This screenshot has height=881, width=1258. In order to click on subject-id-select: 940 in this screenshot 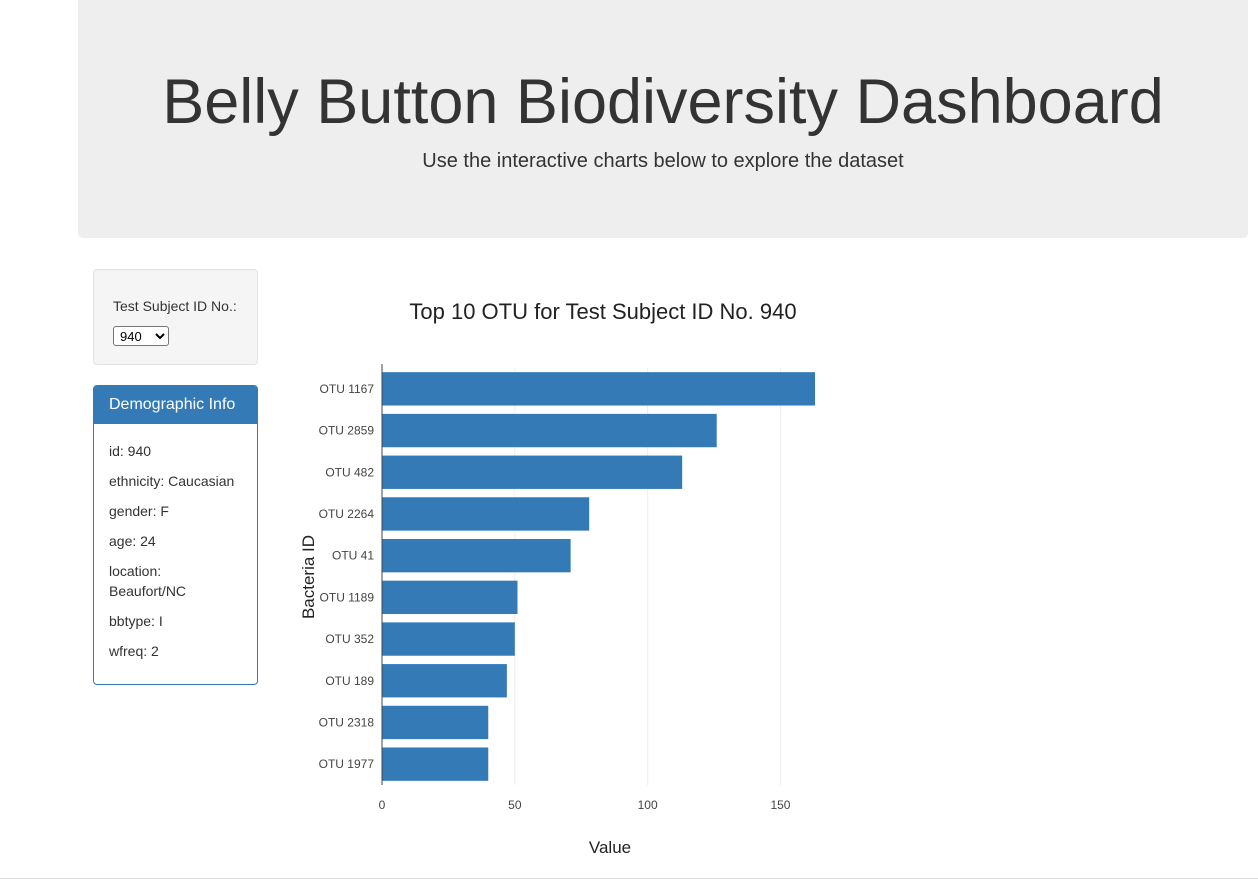, I will do `click(141, 336)`.